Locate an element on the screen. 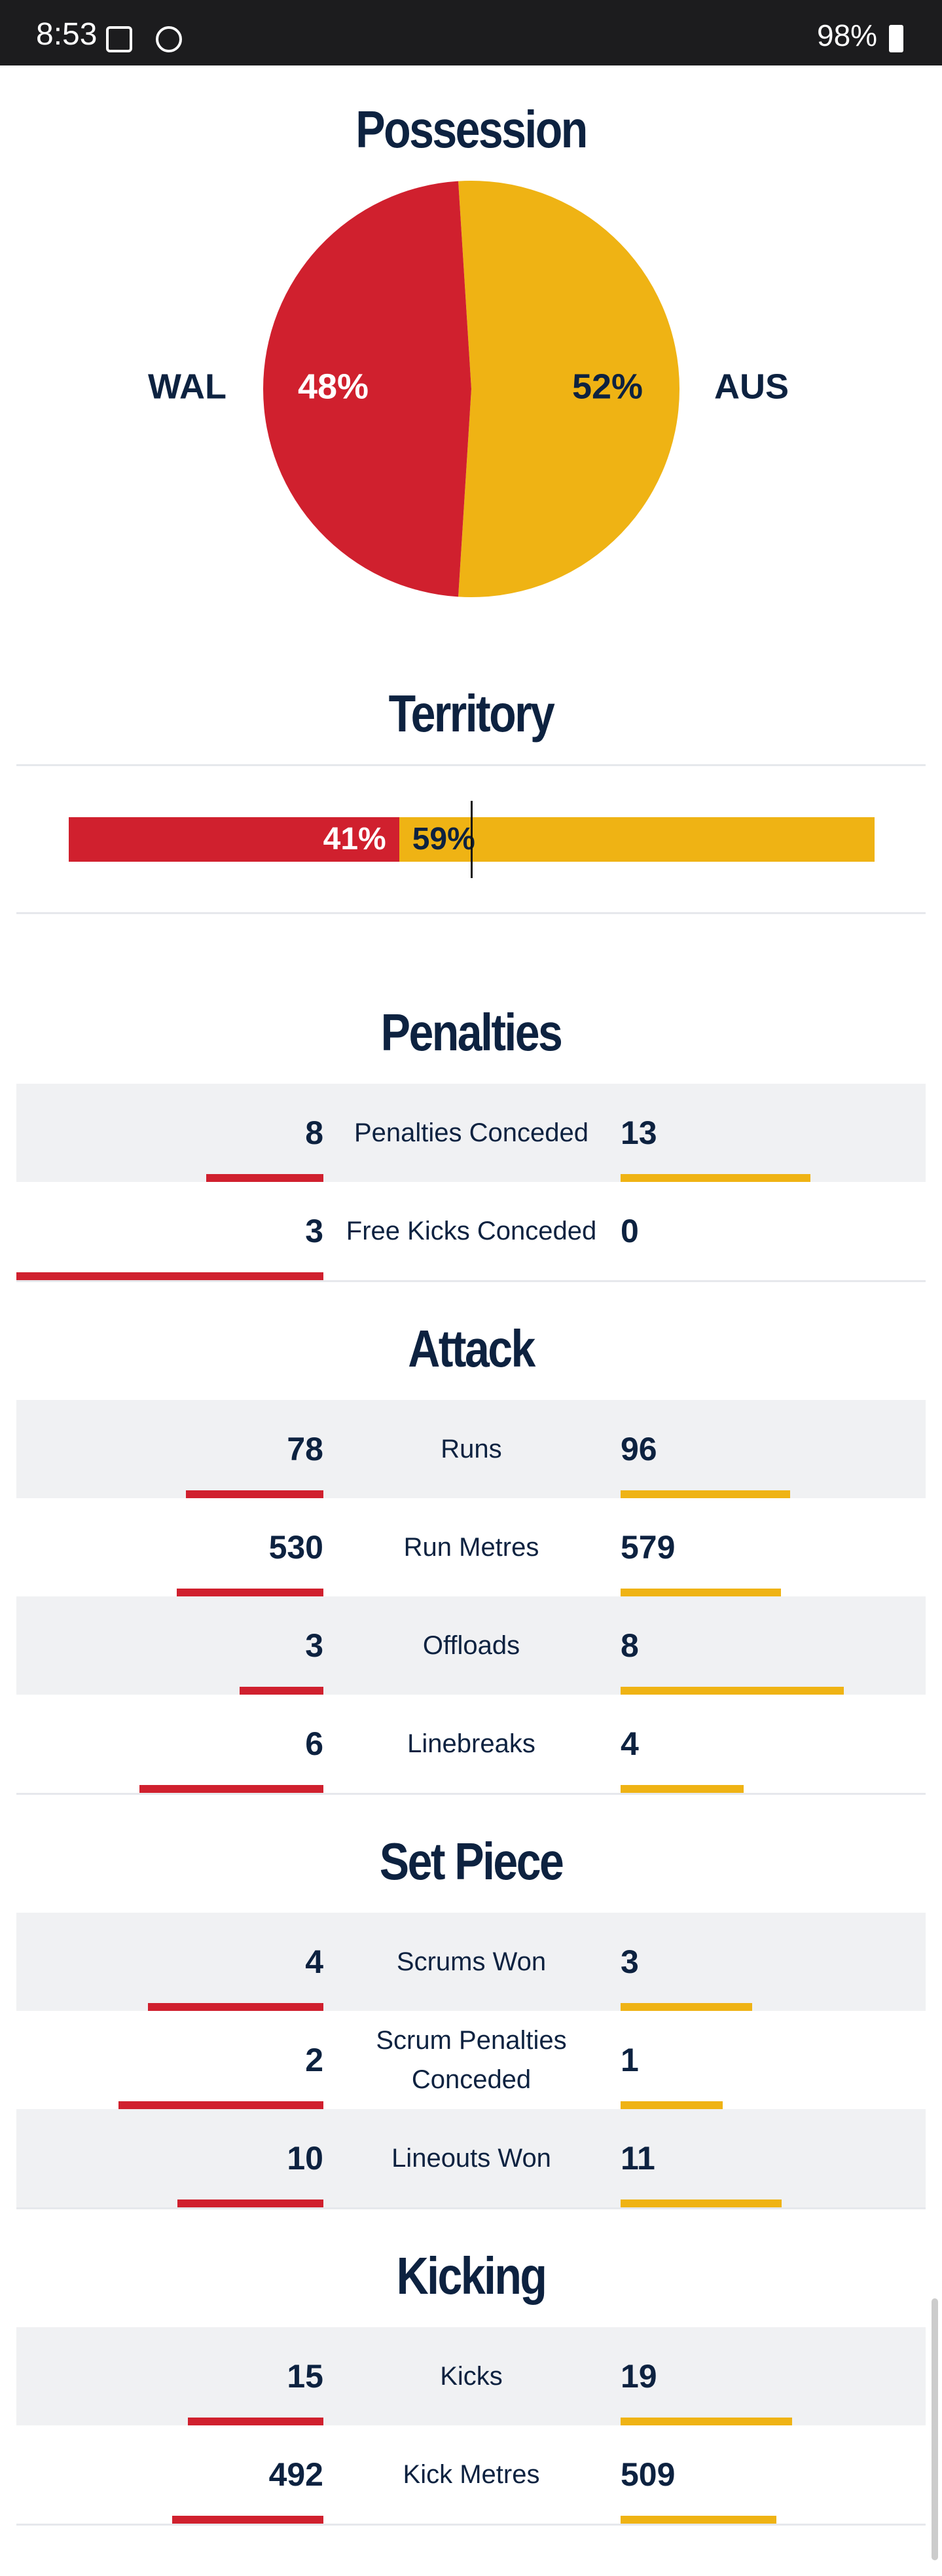  stat-label: Scrums Won is located at coordinates (471, 1961).